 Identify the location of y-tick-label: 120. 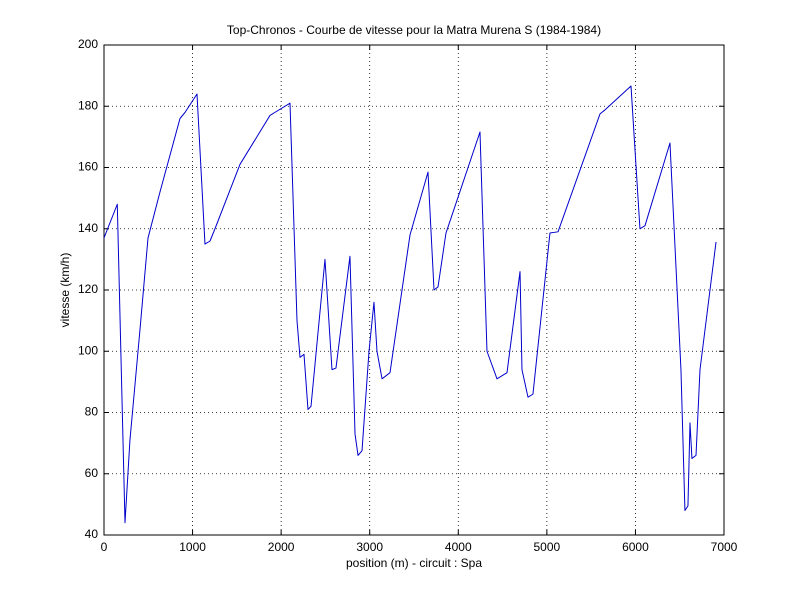
(88, 289).